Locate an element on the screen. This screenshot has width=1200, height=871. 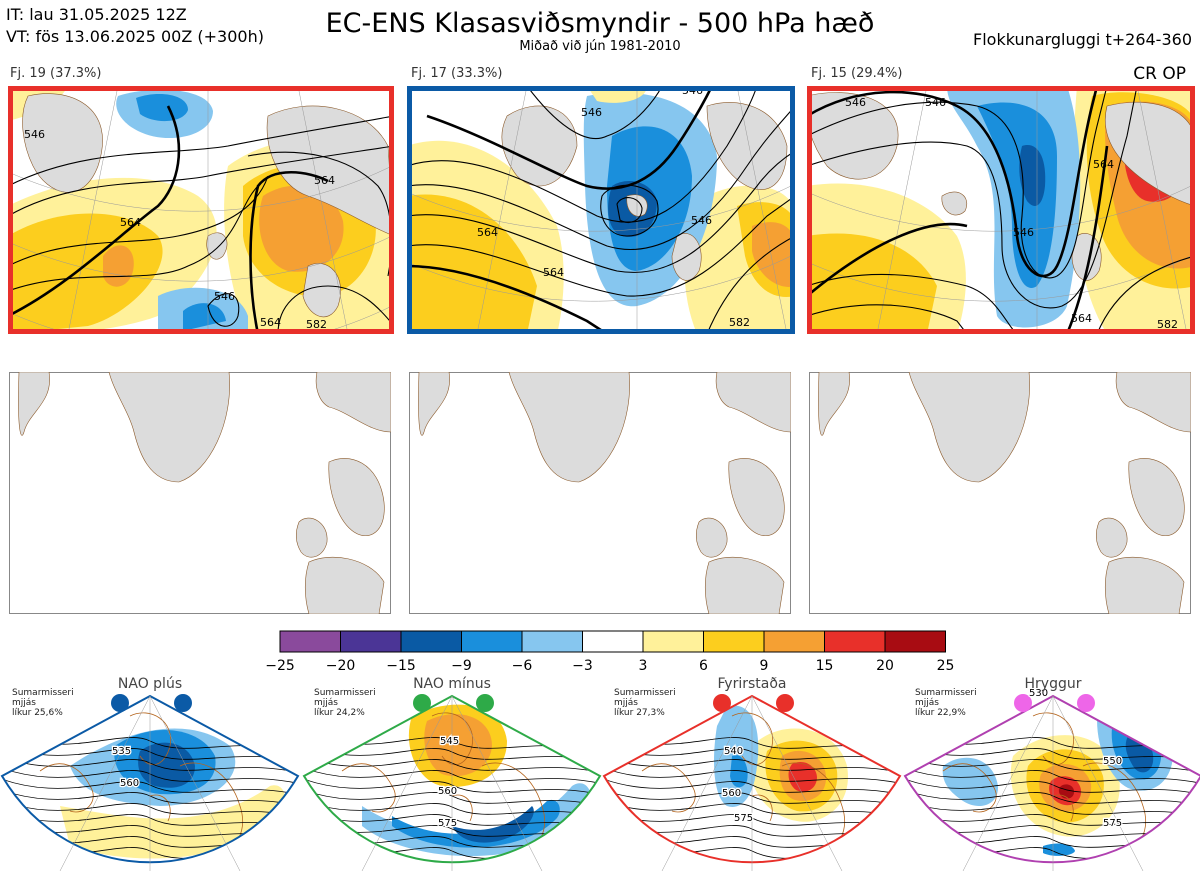
page-subtitle: Miðað við jún 1981-2010 is located at coordinates (600, 46).